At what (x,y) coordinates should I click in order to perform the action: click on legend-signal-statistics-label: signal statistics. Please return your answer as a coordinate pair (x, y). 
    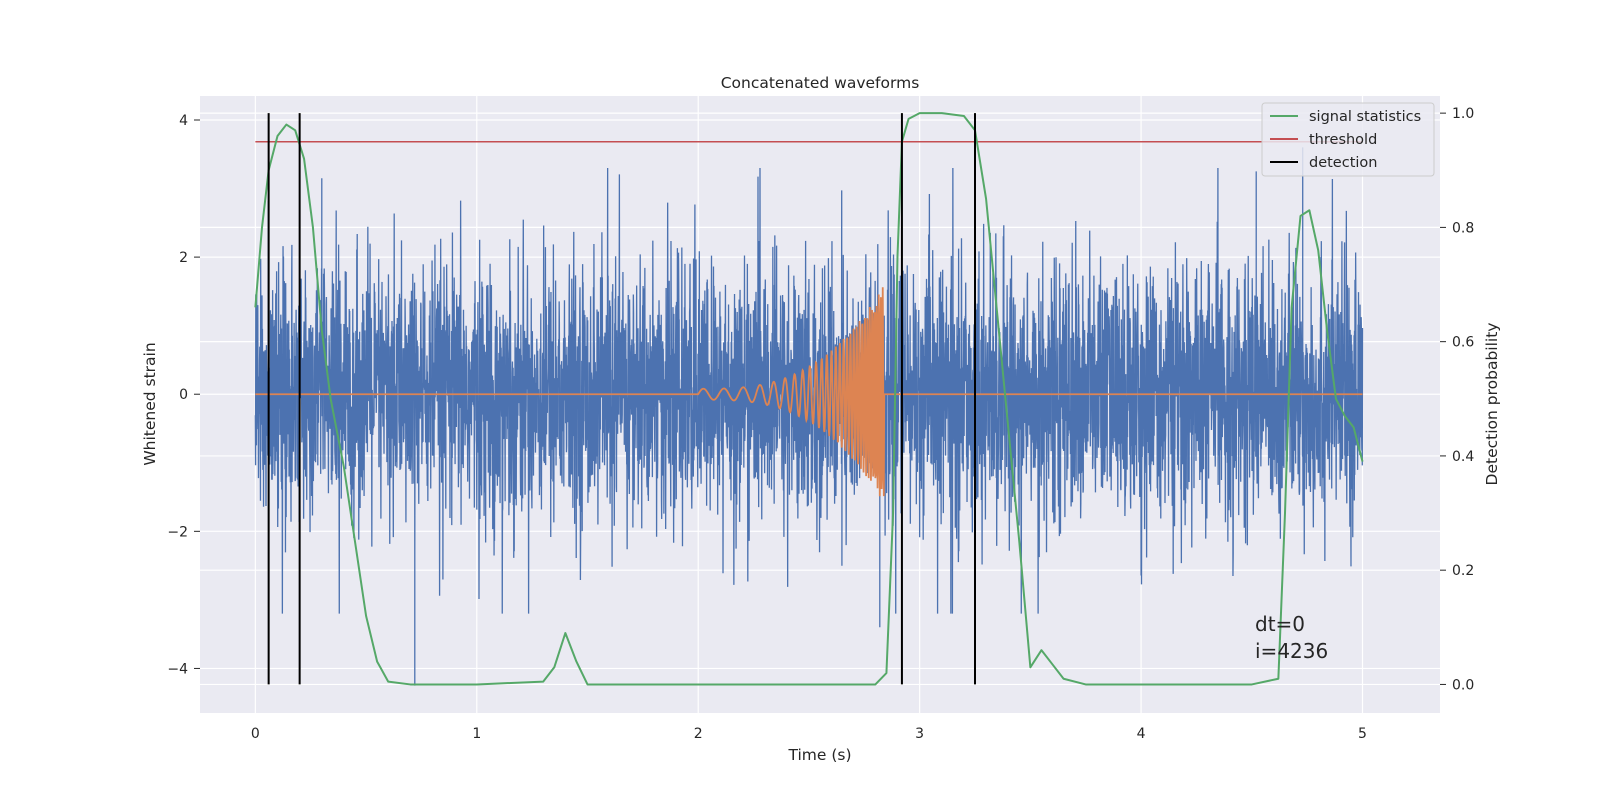
    Looking at the image, I should click on (1365, 117).